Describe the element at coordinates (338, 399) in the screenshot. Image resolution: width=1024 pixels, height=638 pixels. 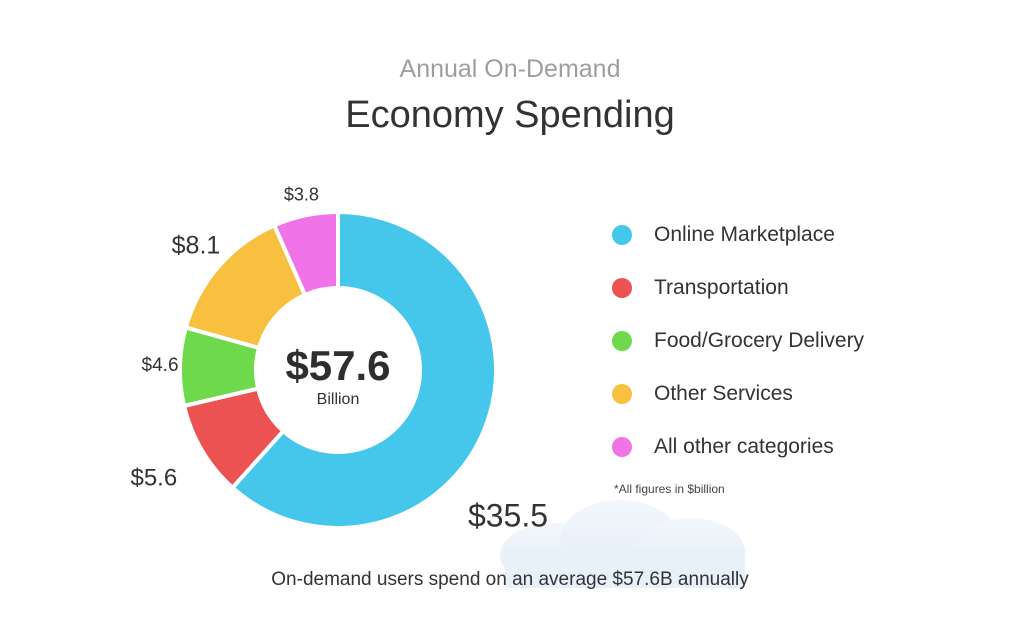
I see `center-unit: Billion` at that location.